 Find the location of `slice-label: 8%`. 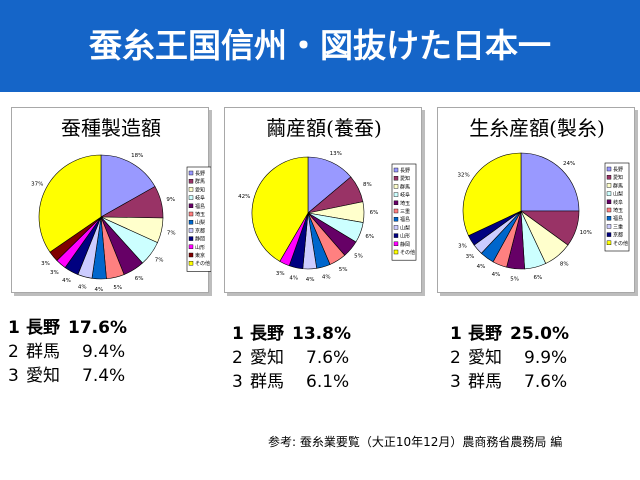

slice-label: 8% is located at coordinates (367, 185).